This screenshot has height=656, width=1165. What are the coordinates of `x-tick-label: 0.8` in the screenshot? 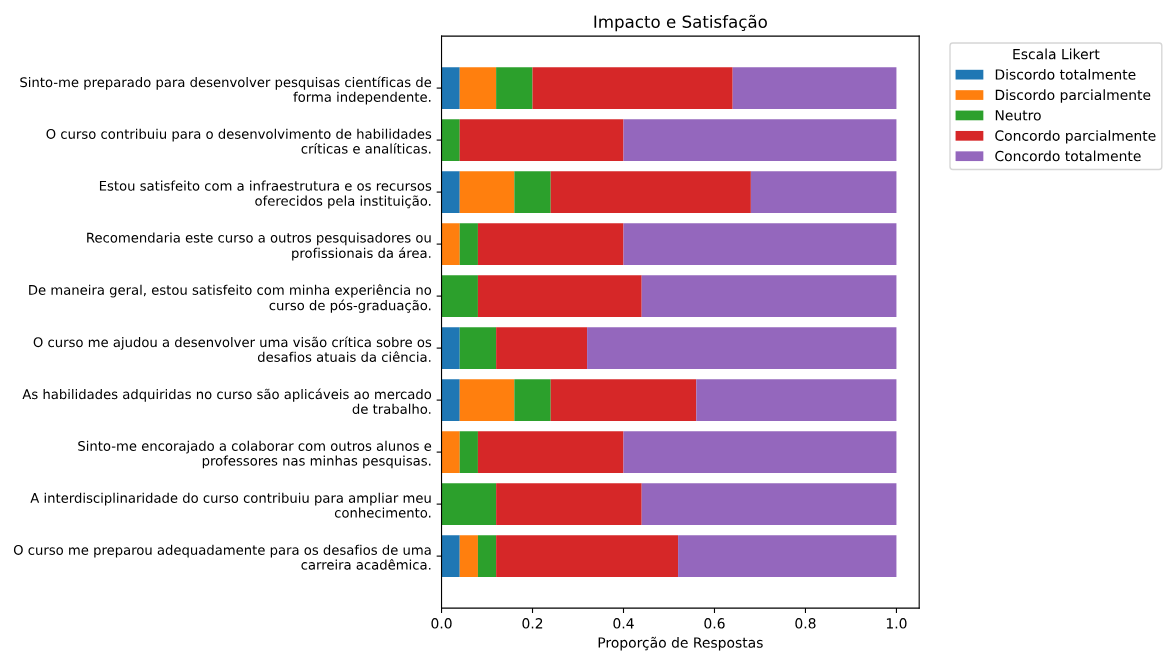 It's located at (805, 623).